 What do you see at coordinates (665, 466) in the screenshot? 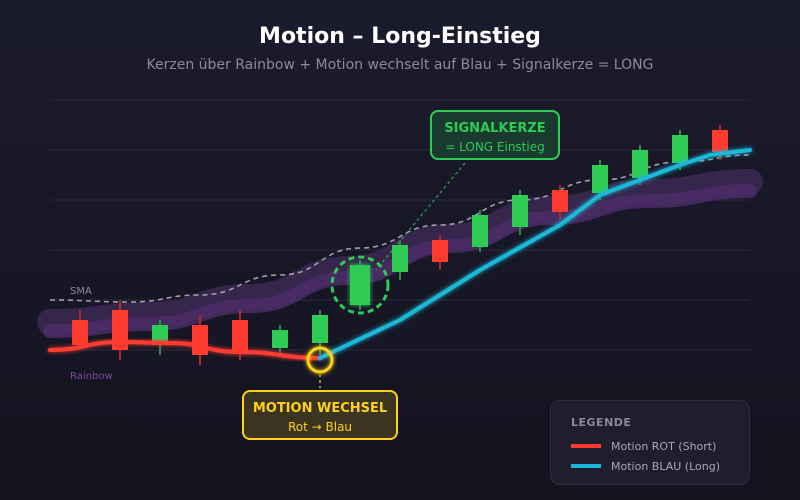
I see `legend-label: Motion BLAU (Long)` at bounding box center [665, 466].